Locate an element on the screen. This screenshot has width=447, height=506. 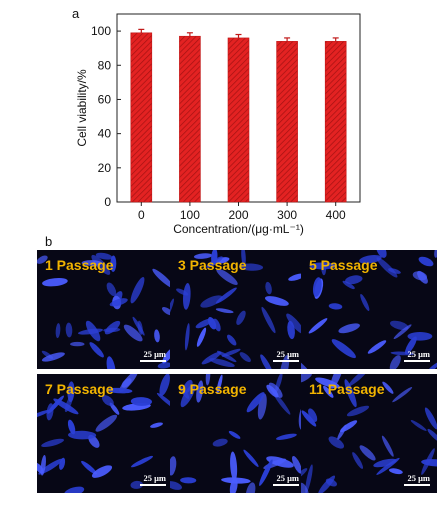
y-tick-label: 20 is located at coordinates (105, 168).